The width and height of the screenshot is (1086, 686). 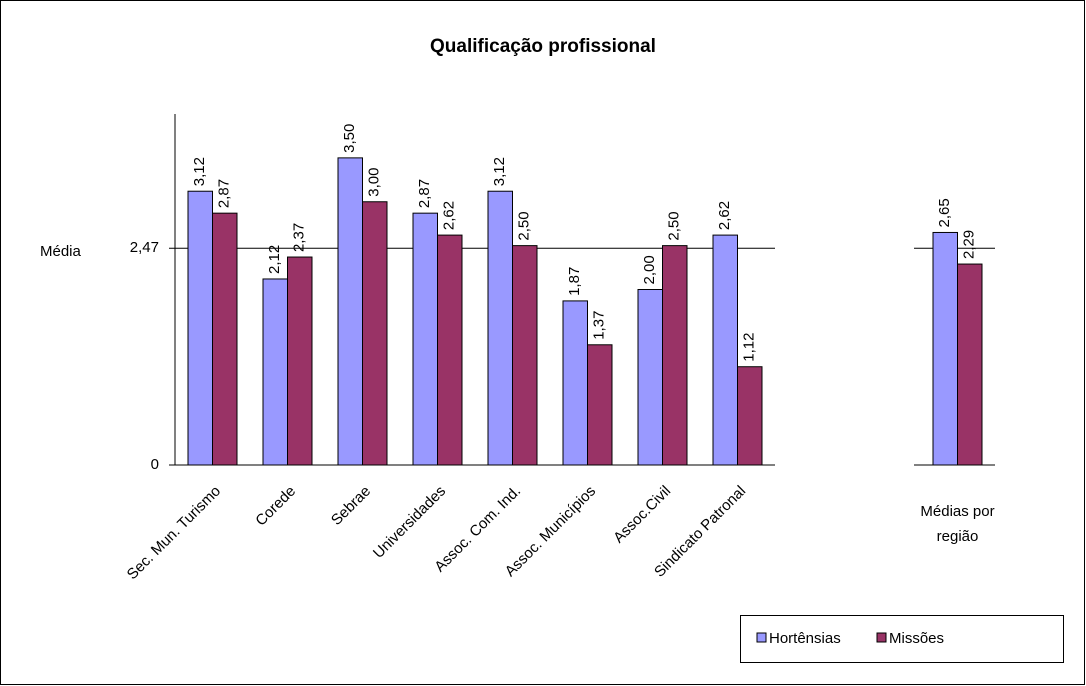 I want to click on value-label: 2,29, so click(x=969, y=244).